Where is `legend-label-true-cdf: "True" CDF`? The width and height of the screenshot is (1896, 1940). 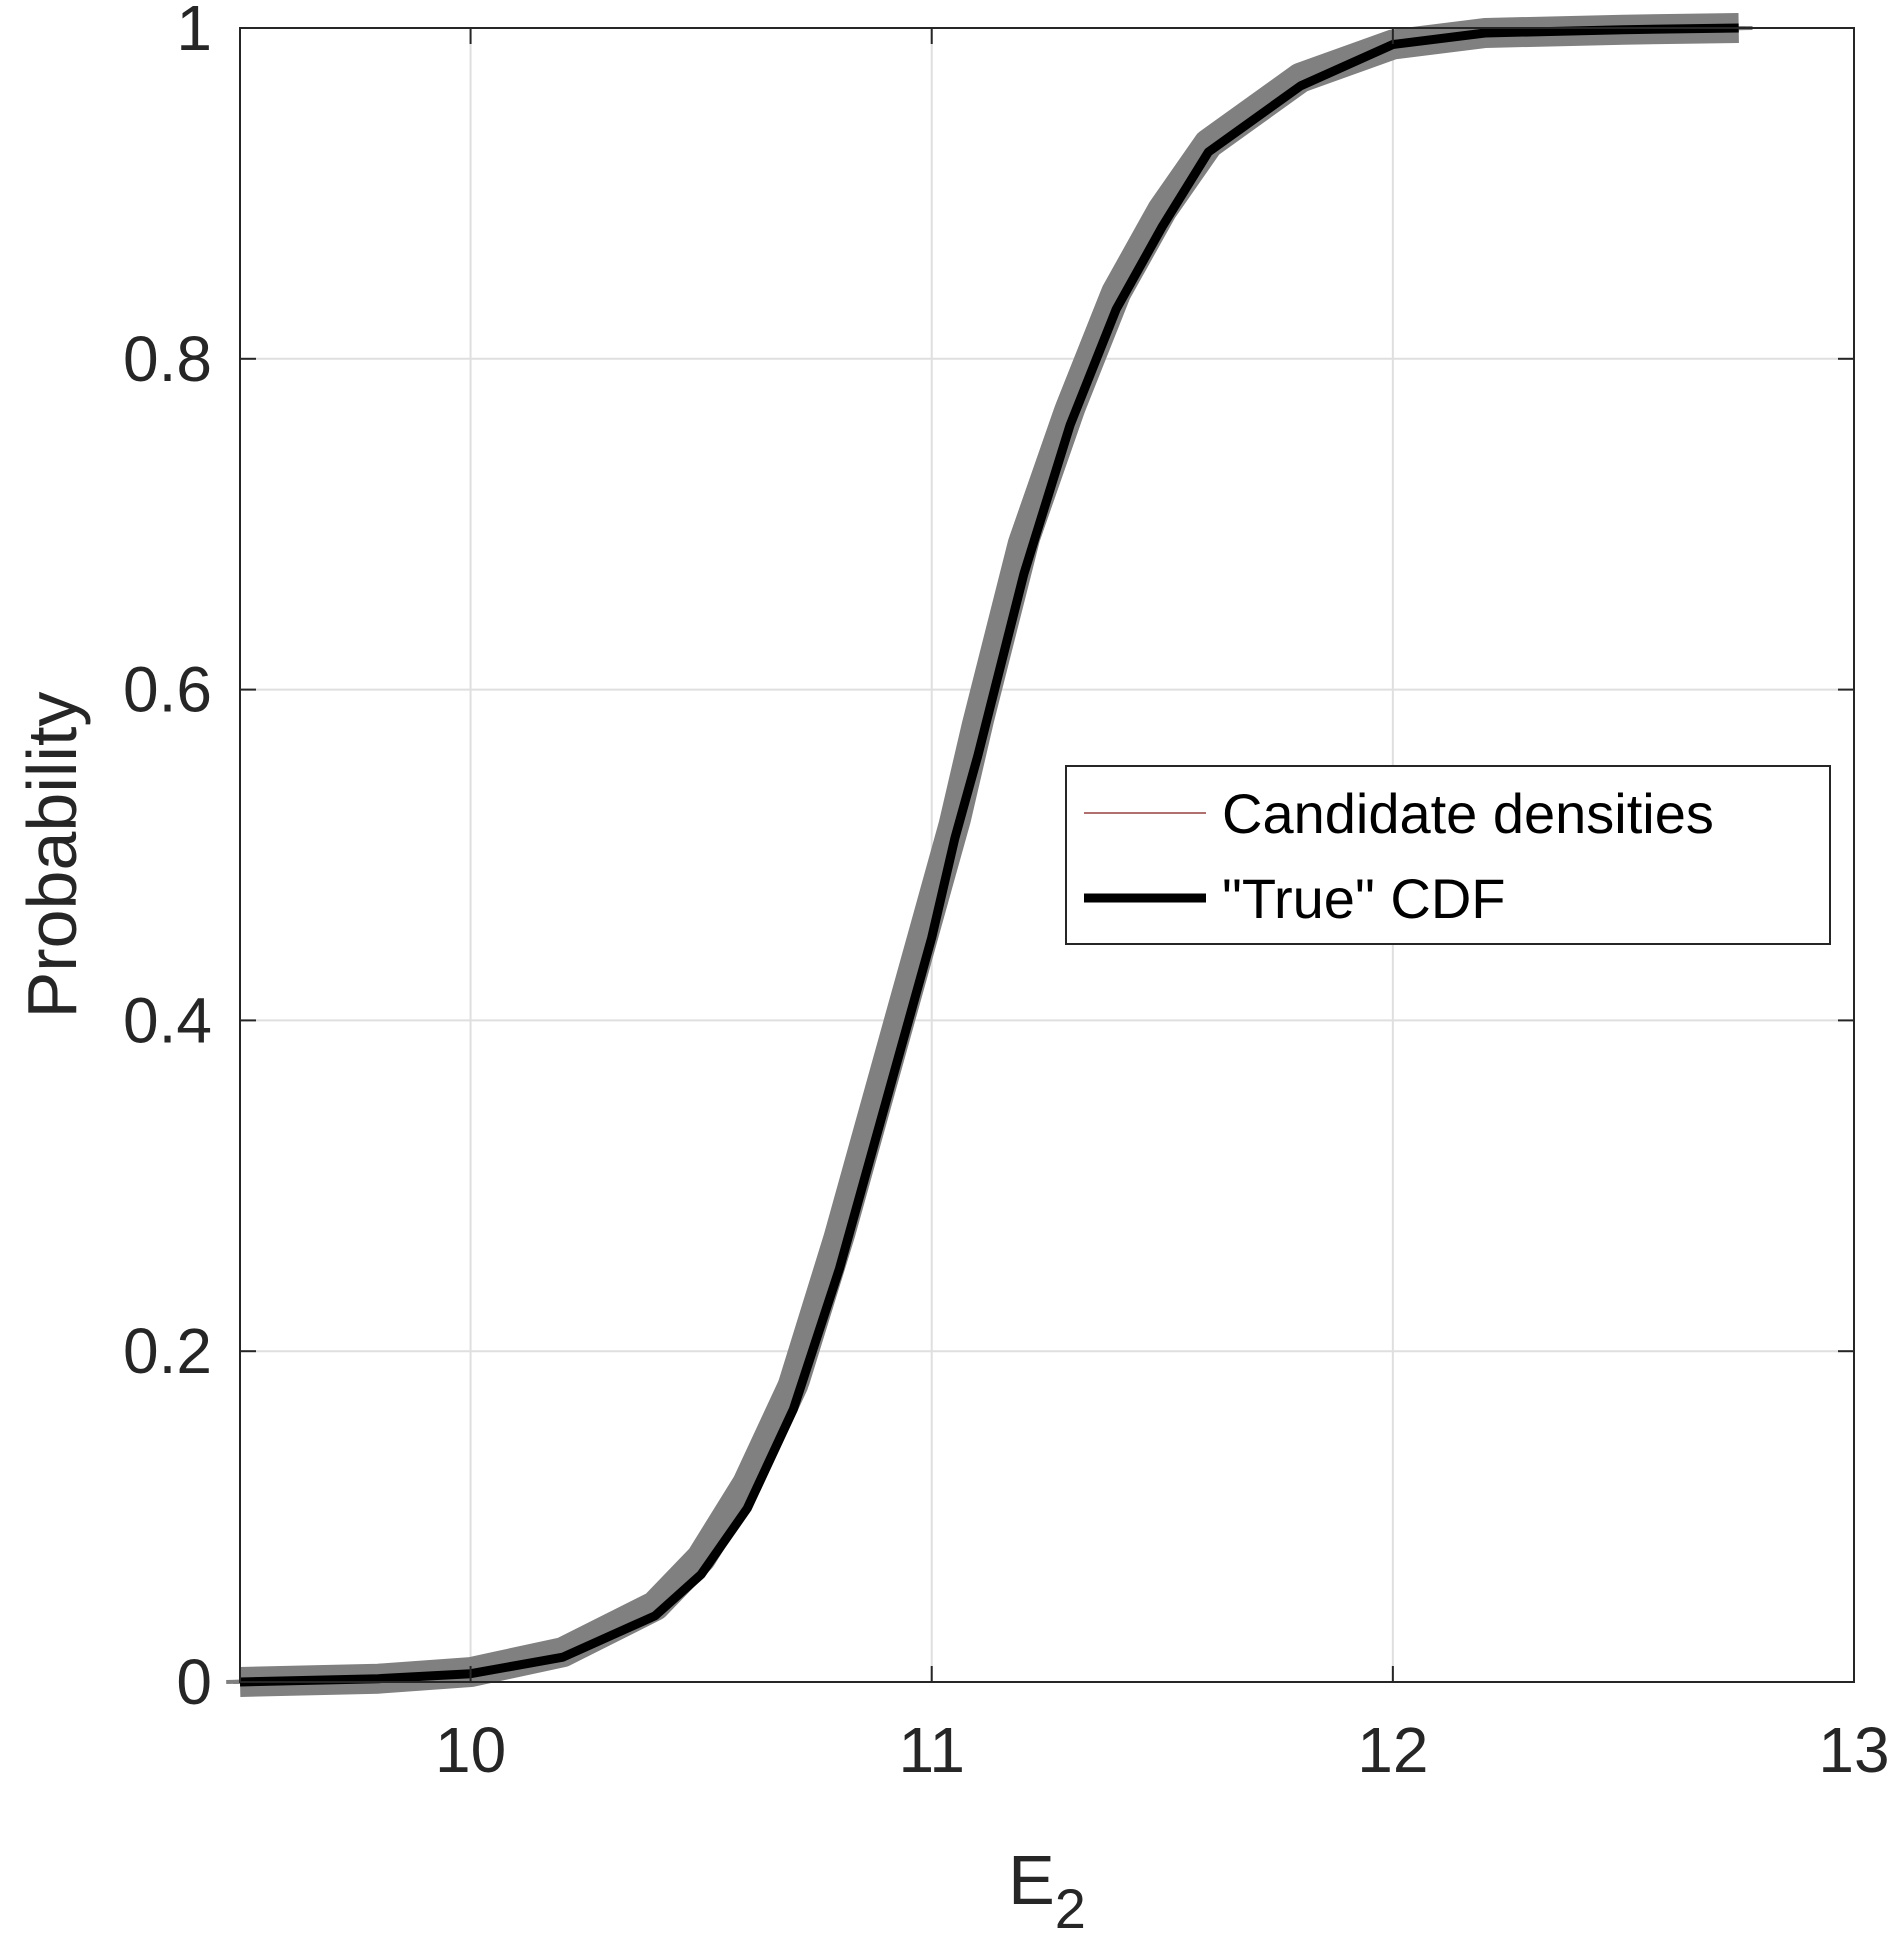
legend-label-true-cdf: "True" CDF is located at coordinates (1363, 898).